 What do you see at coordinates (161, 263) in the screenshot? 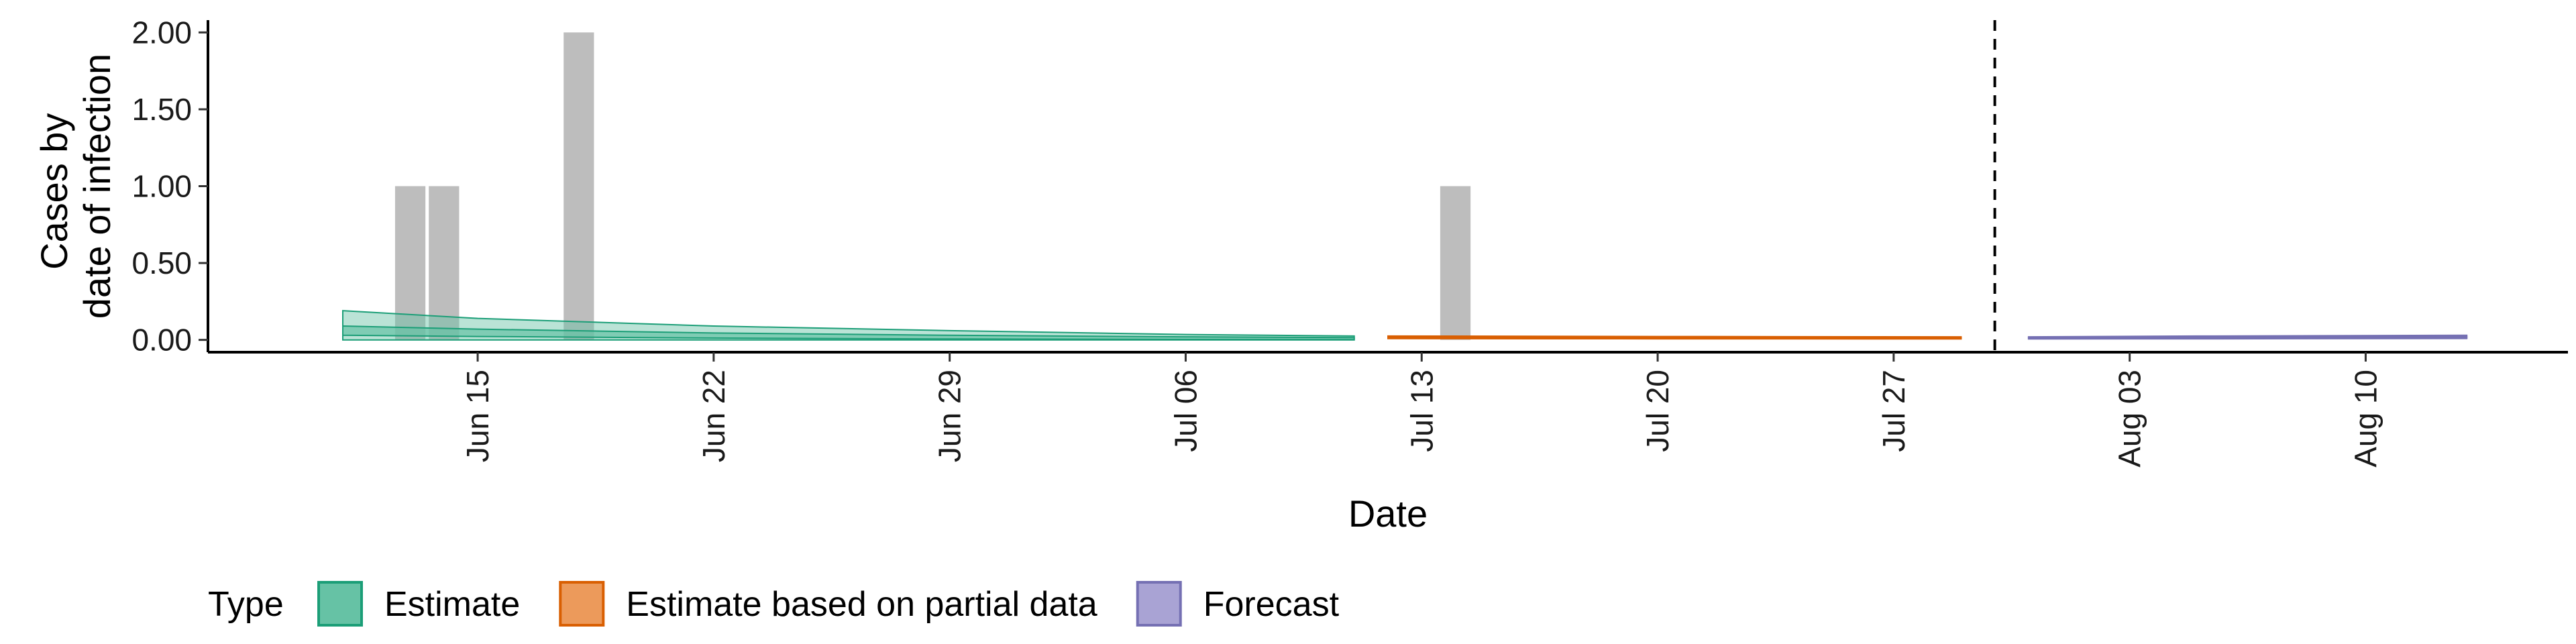
I see `y-tick-label: 0.50` at bounding box center [161, 263].